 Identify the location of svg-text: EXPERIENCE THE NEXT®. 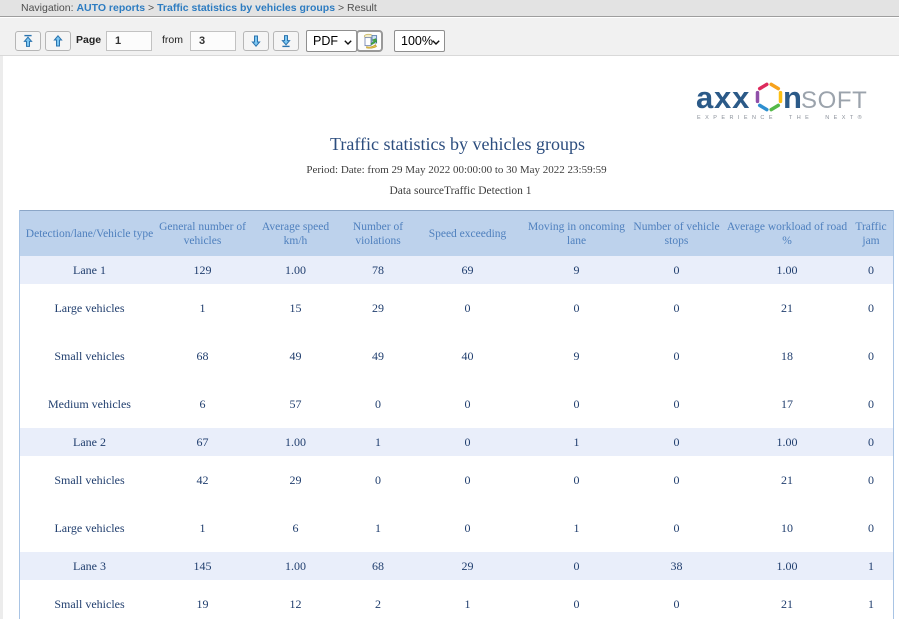
(781, 117).